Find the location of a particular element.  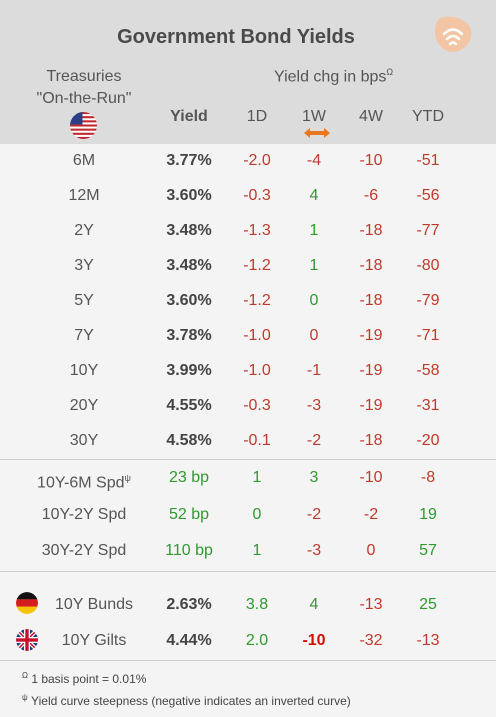

footnote-sup: ψ is located at coordinates (25, 697).